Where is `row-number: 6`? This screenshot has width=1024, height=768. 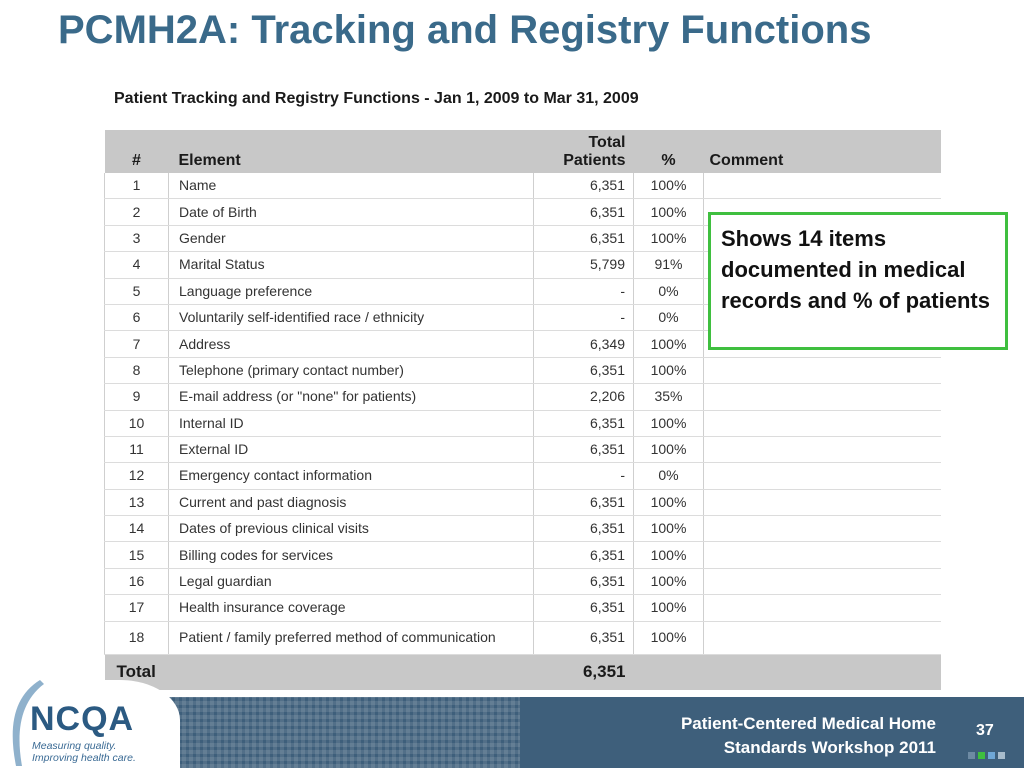 row-number: 6 is located at coordinates (136, 318).